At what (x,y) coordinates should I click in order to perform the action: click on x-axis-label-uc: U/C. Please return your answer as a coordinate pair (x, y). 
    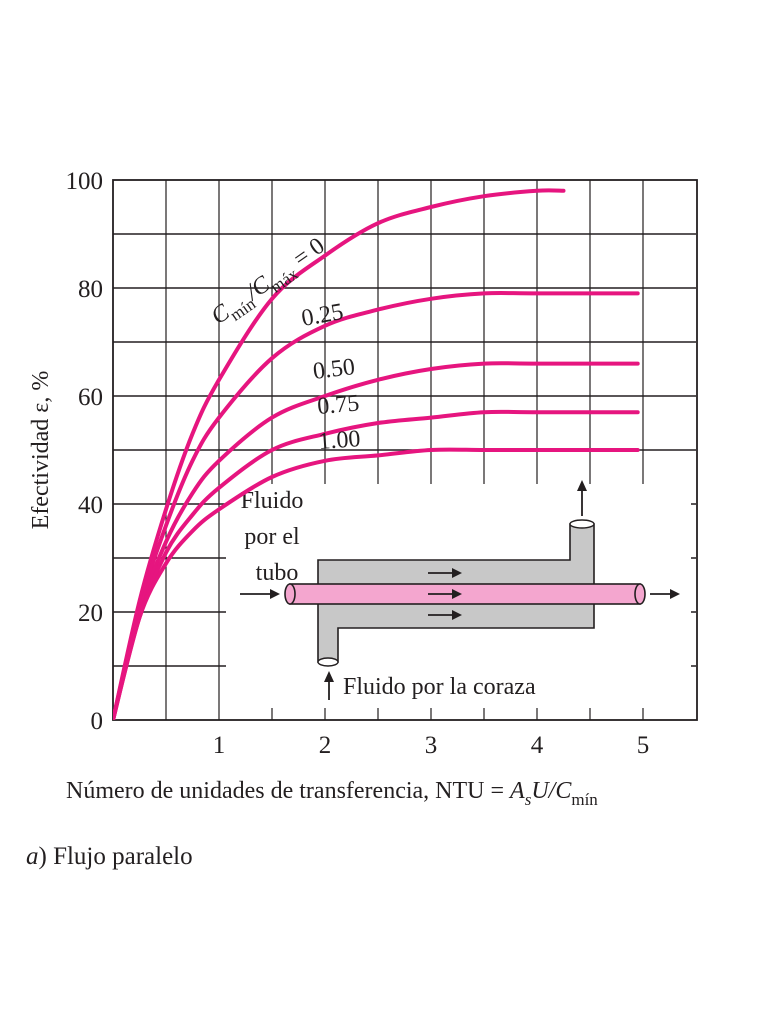
    Looking at the image, I should click on (551, 791).